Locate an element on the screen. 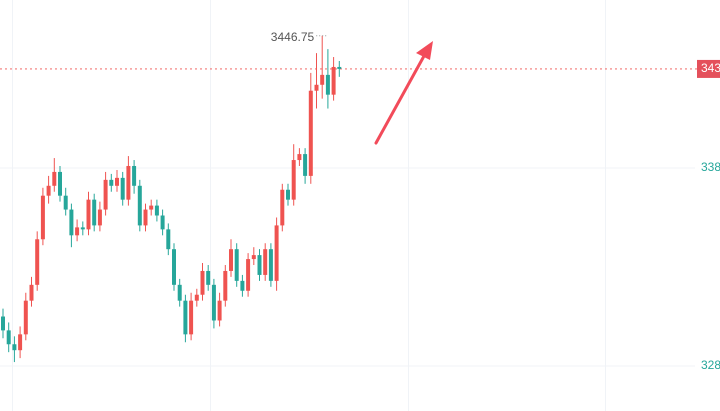  high-annotation: 3446.75 is located at coordinates (293, 37).